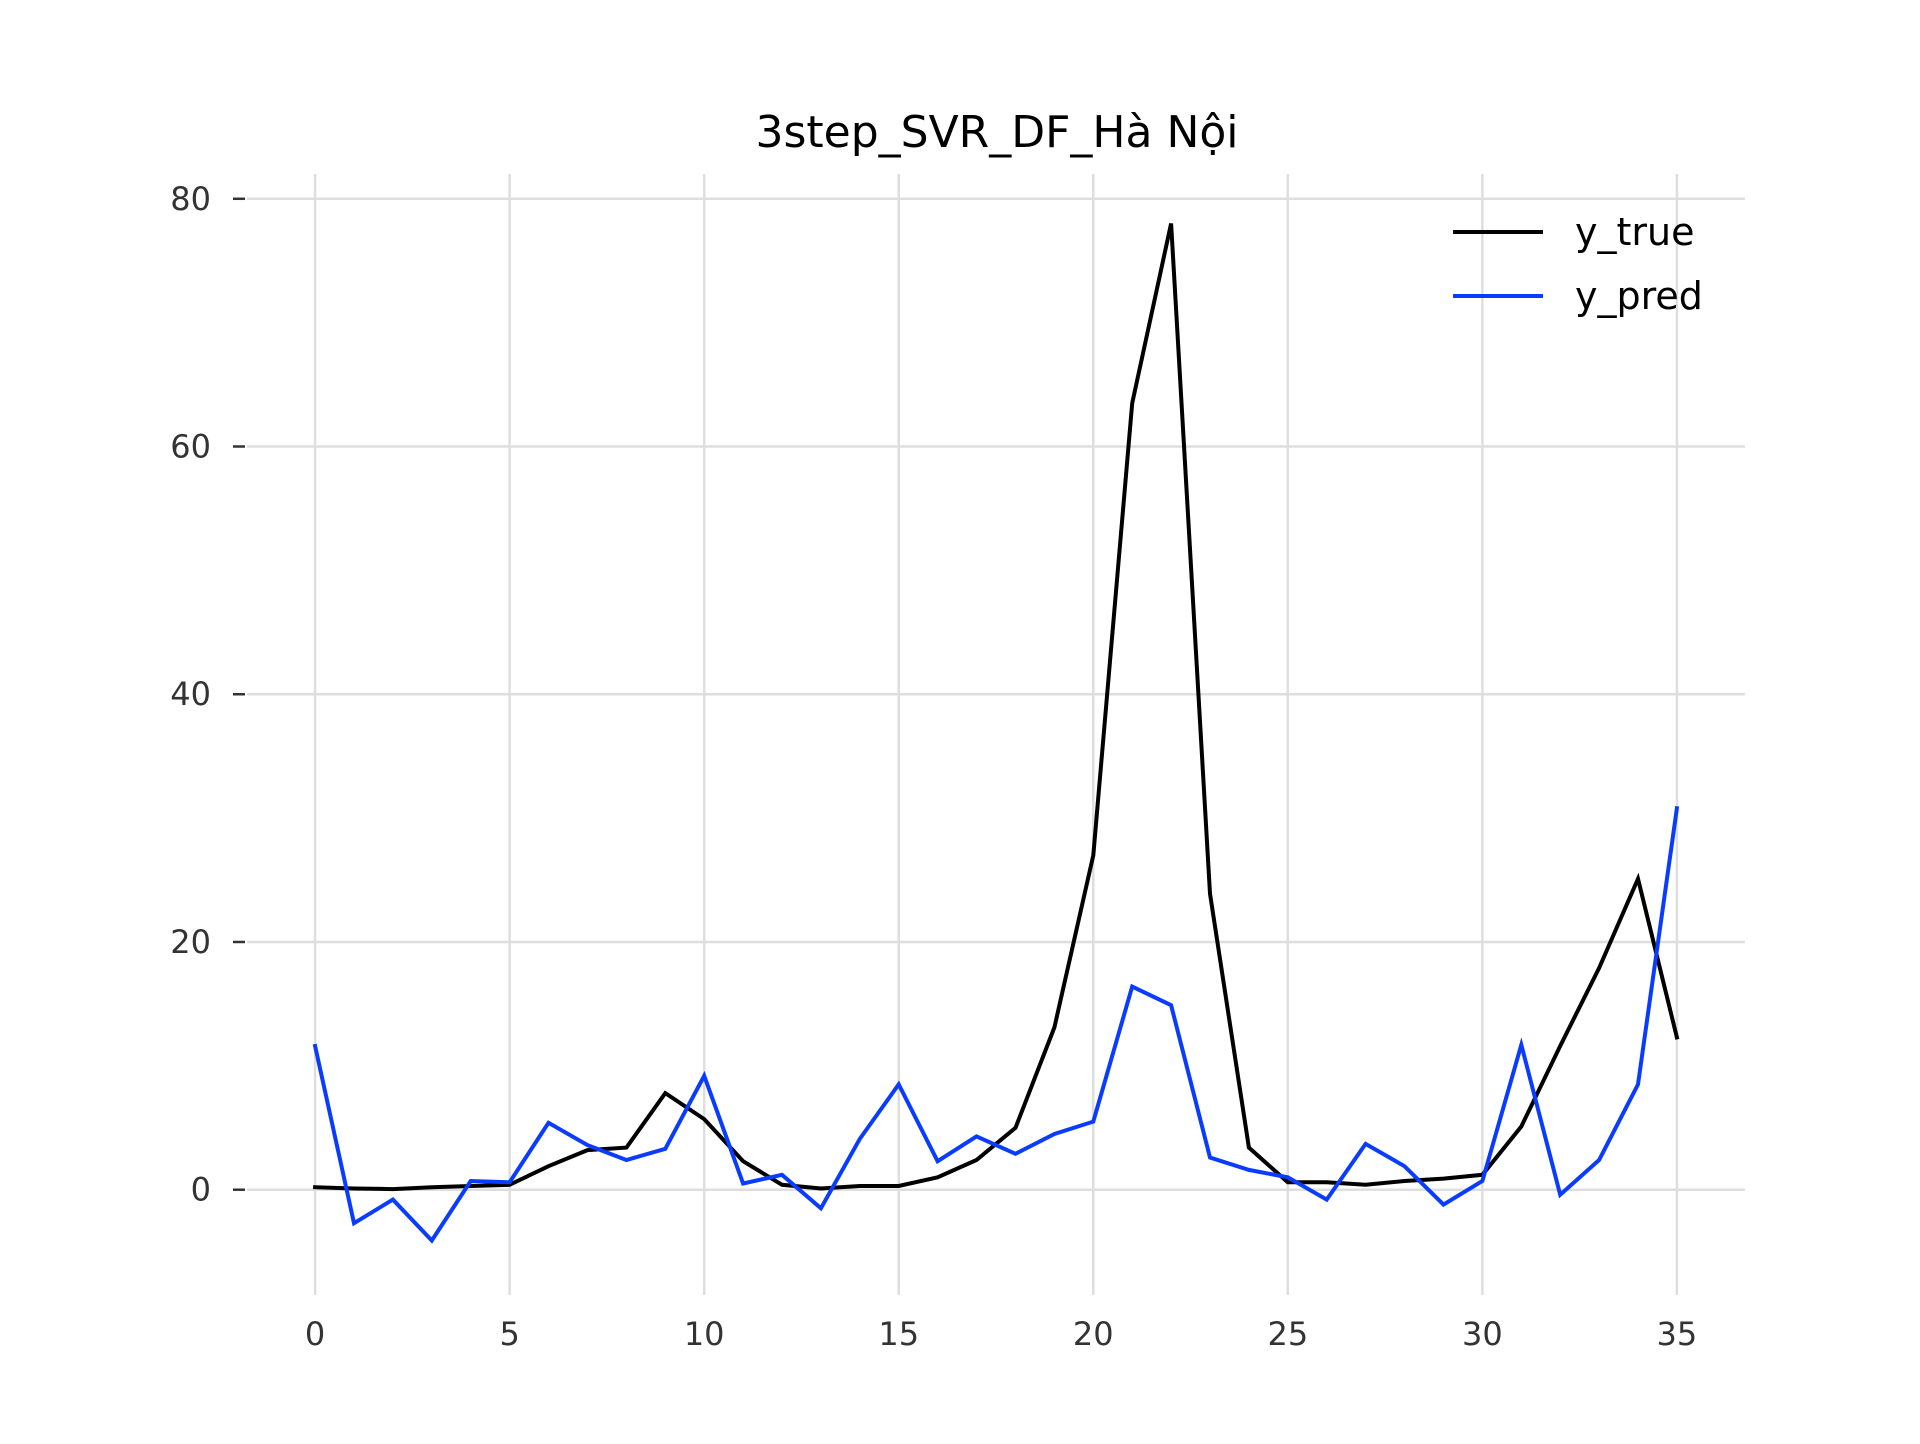 The image size is (1920, 1444). What do you see at coordinates (190, 942) in the screenshot?
I see `y-tick-label: 20` at bounding box center [190, 942].